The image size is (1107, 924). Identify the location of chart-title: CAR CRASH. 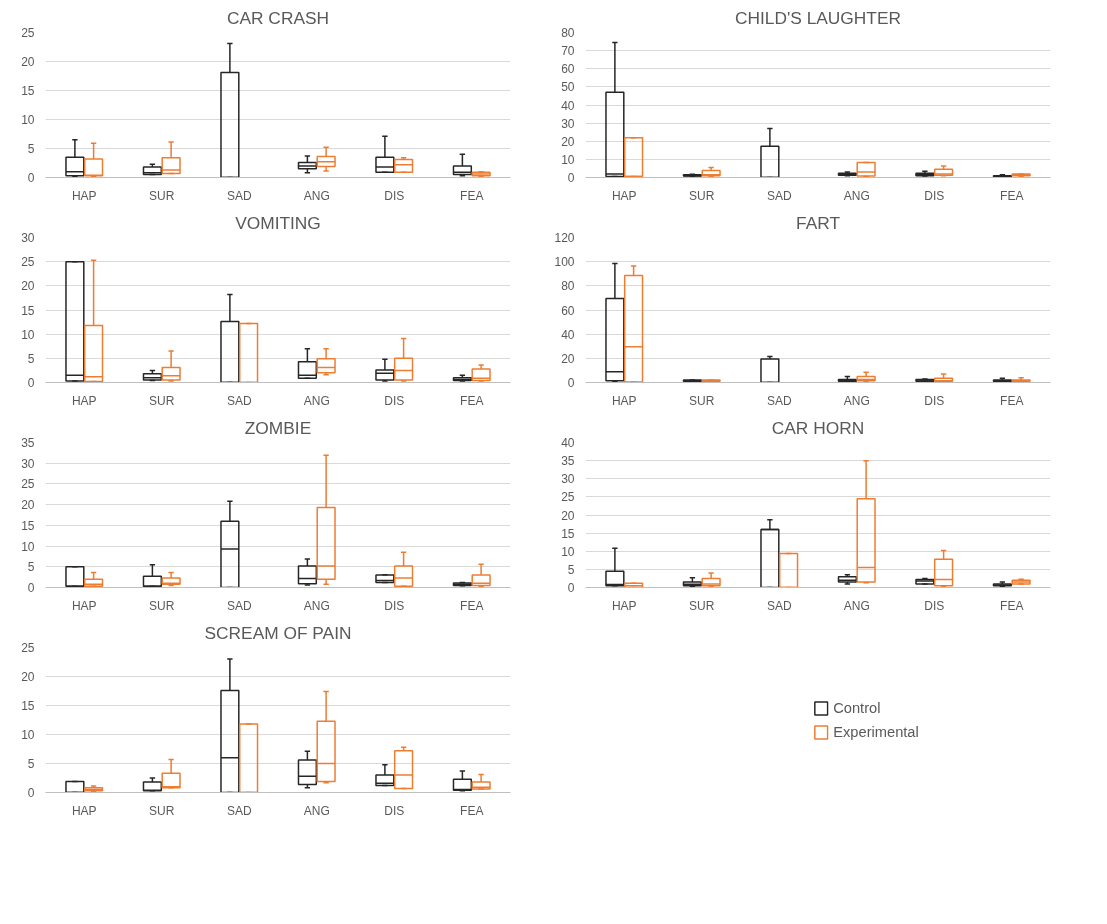
(278, 17).